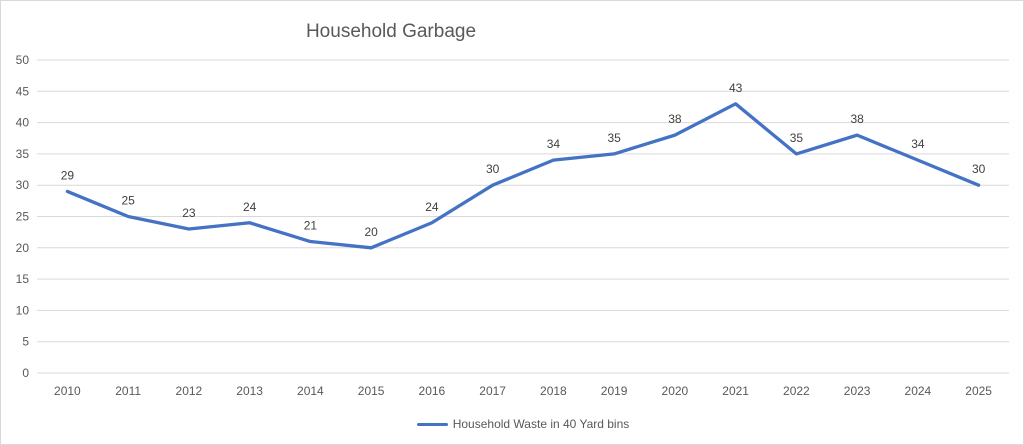  I want to click on x-axis-tick-label: 2021, so click(735, 391).